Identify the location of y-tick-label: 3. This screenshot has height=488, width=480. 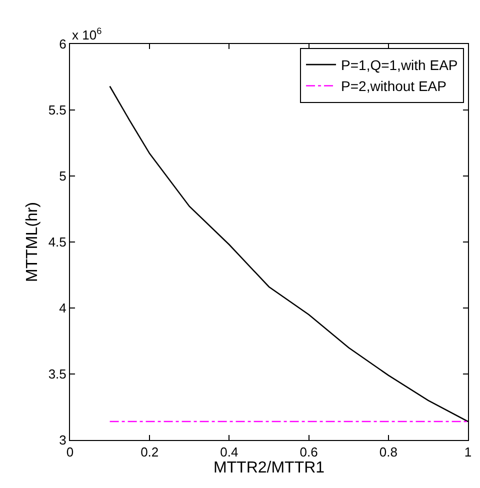
(62, 440).